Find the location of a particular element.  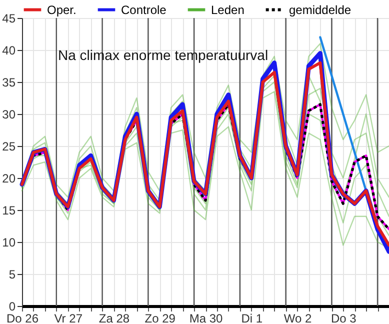

x-tick-label: Do 26 is located at coordinates (22, 318).